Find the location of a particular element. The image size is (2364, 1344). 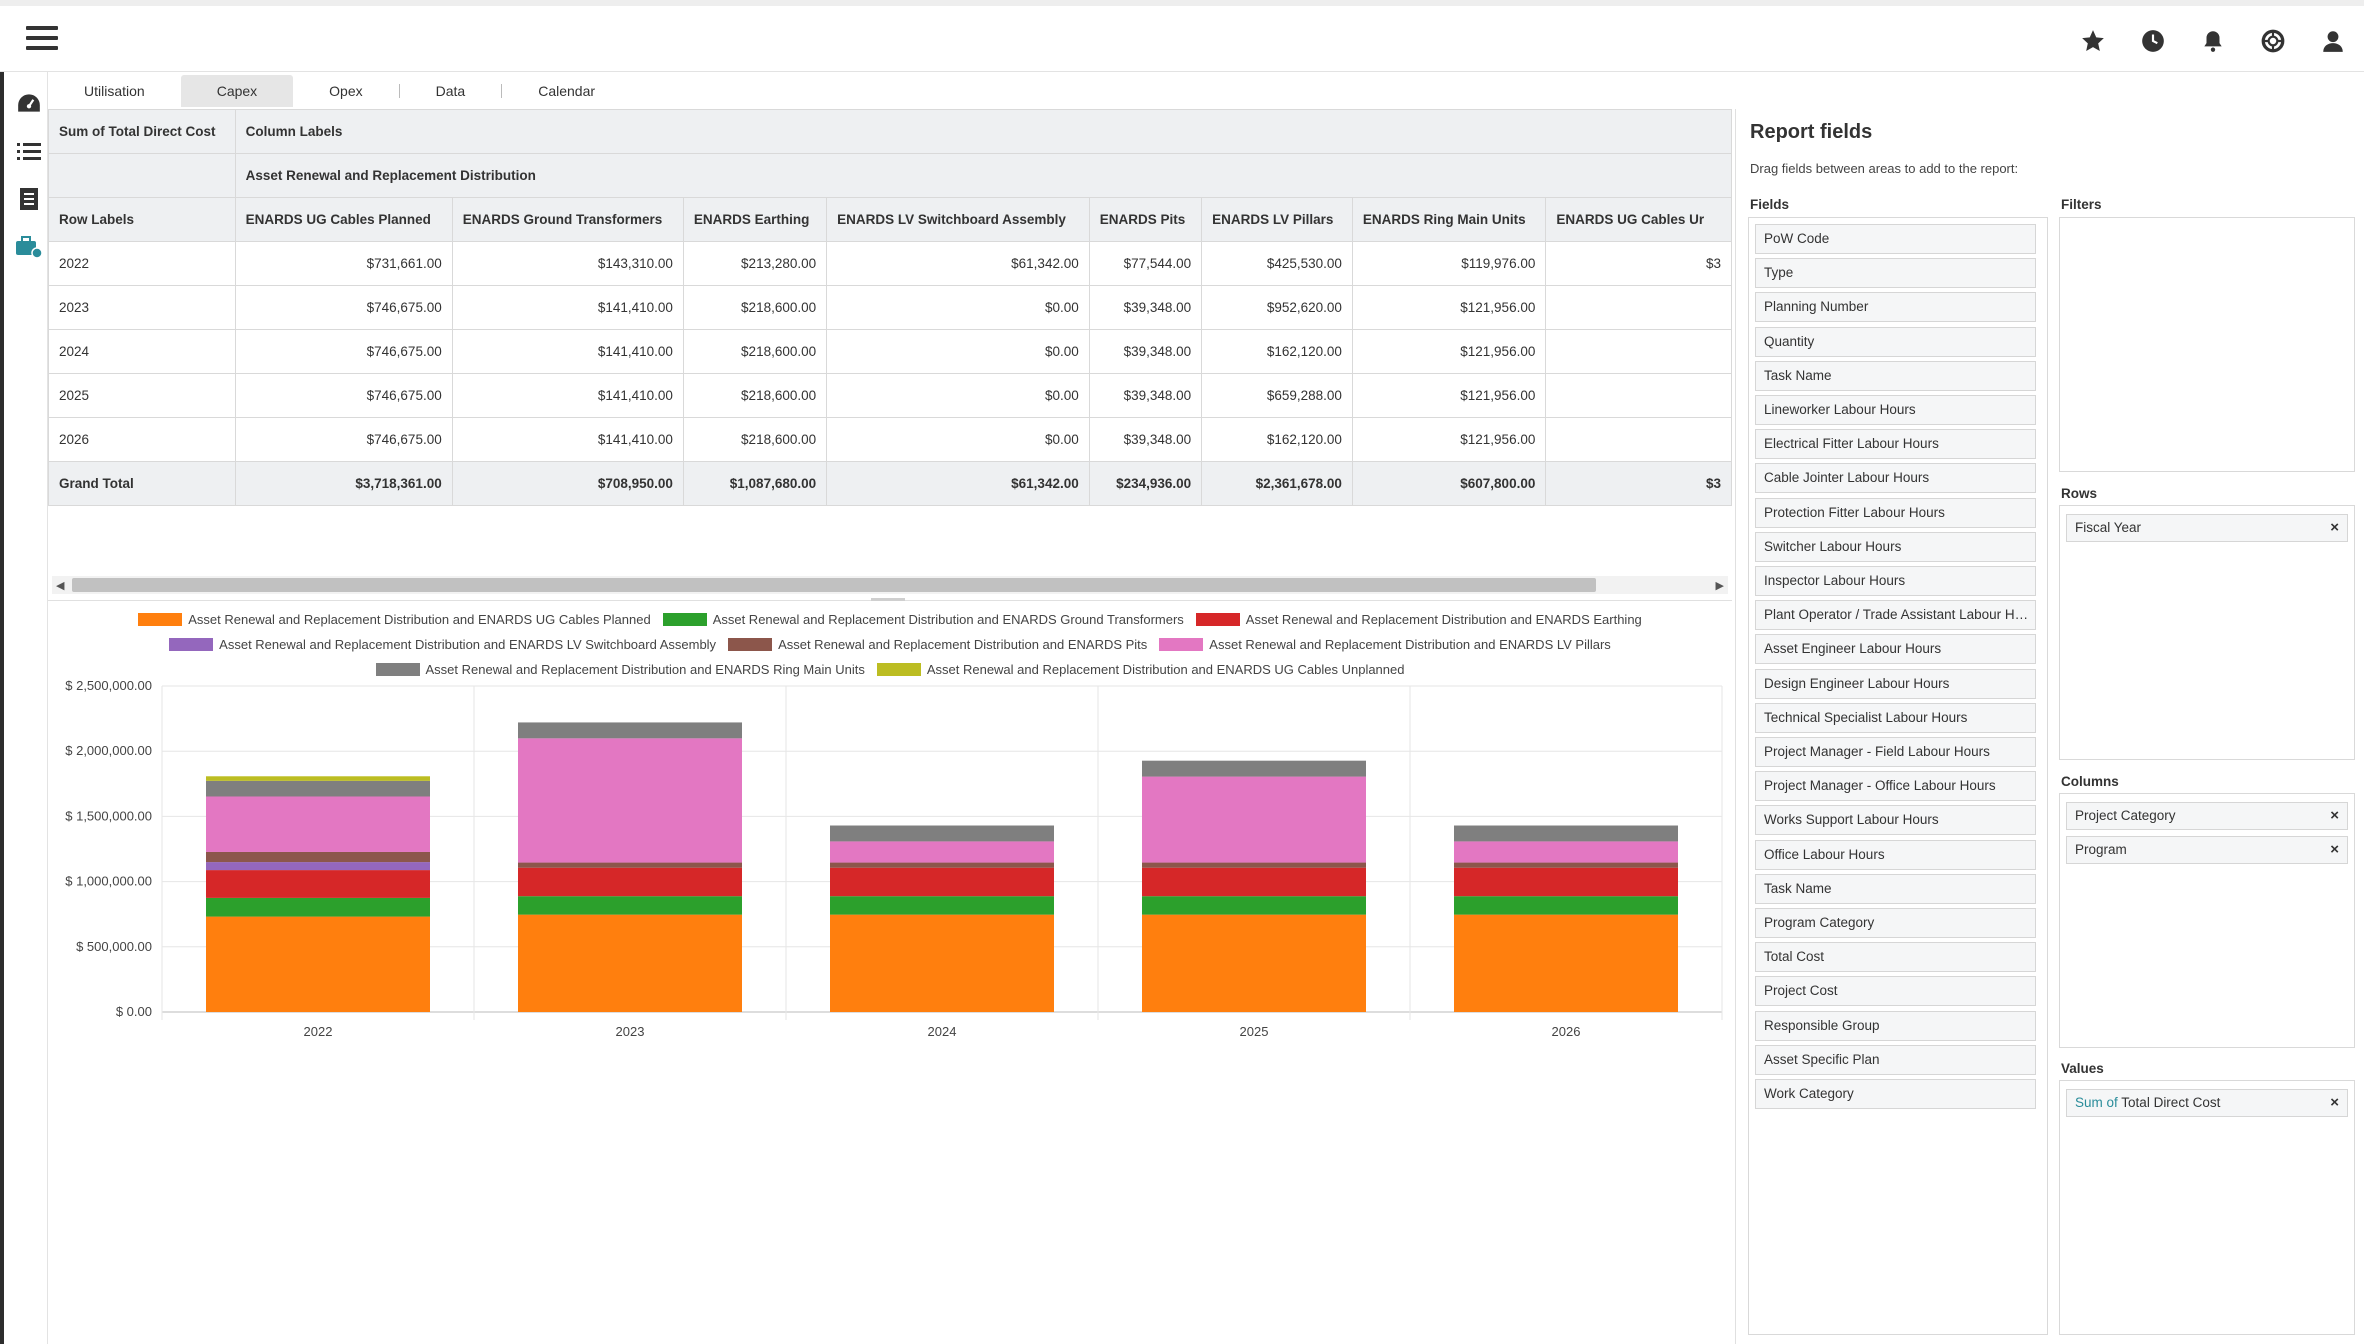

field-item: Work Category is located at coordinates (1895, 1094).